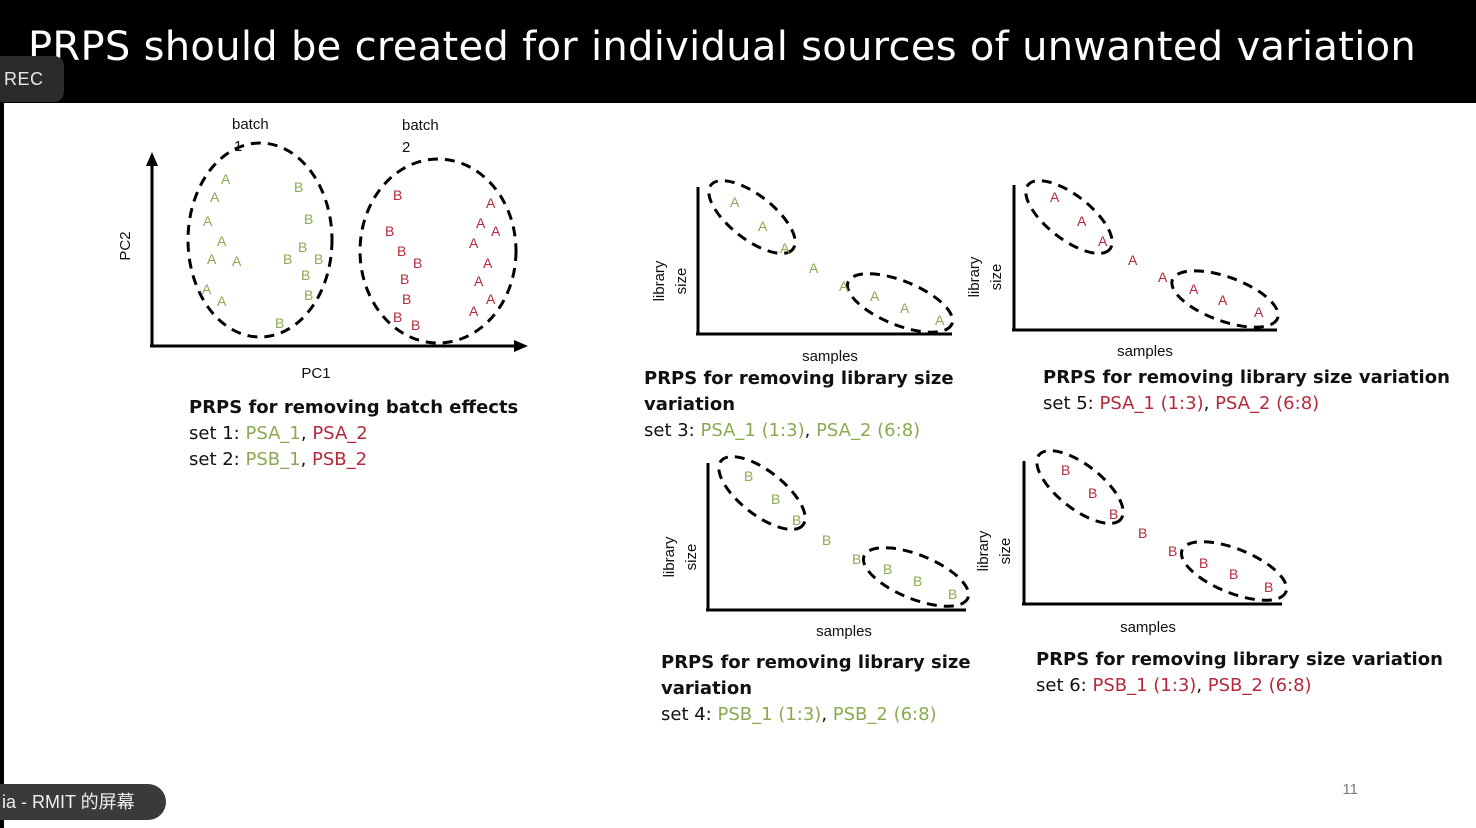  I want to click on set6-caption-heading: PRPS for removing library size variation, so click(1239, 659).